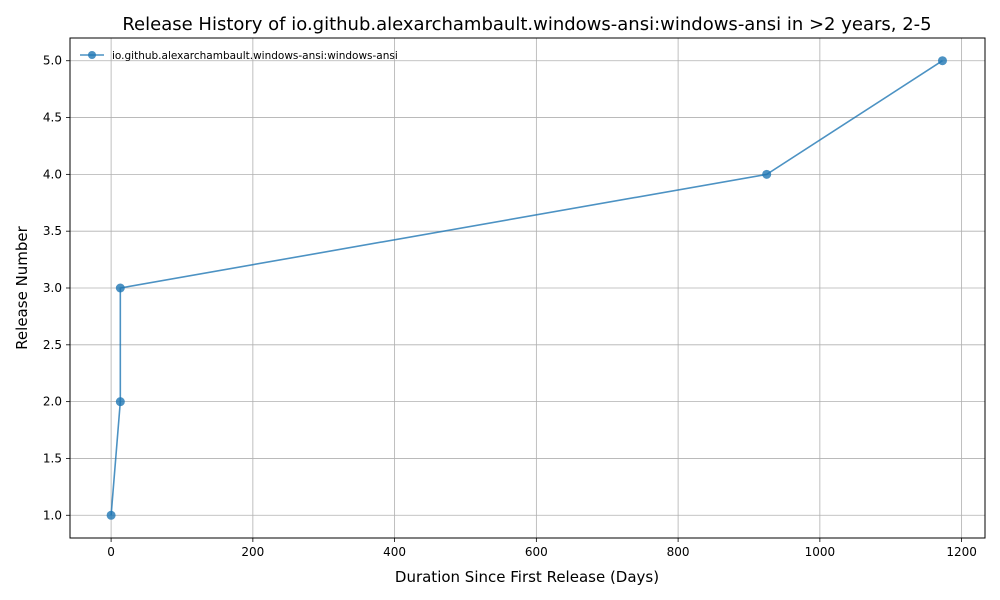  Describe the element at coordinates (820, 552) in the screenshot. I see `x-tick-label: 1000` at that location.